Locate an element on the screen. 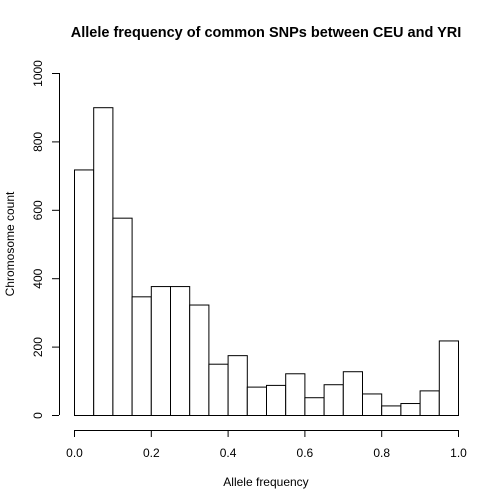 The image size is (504, 504). x-tick-label: 0.8 is located at coordinates (381, 453).